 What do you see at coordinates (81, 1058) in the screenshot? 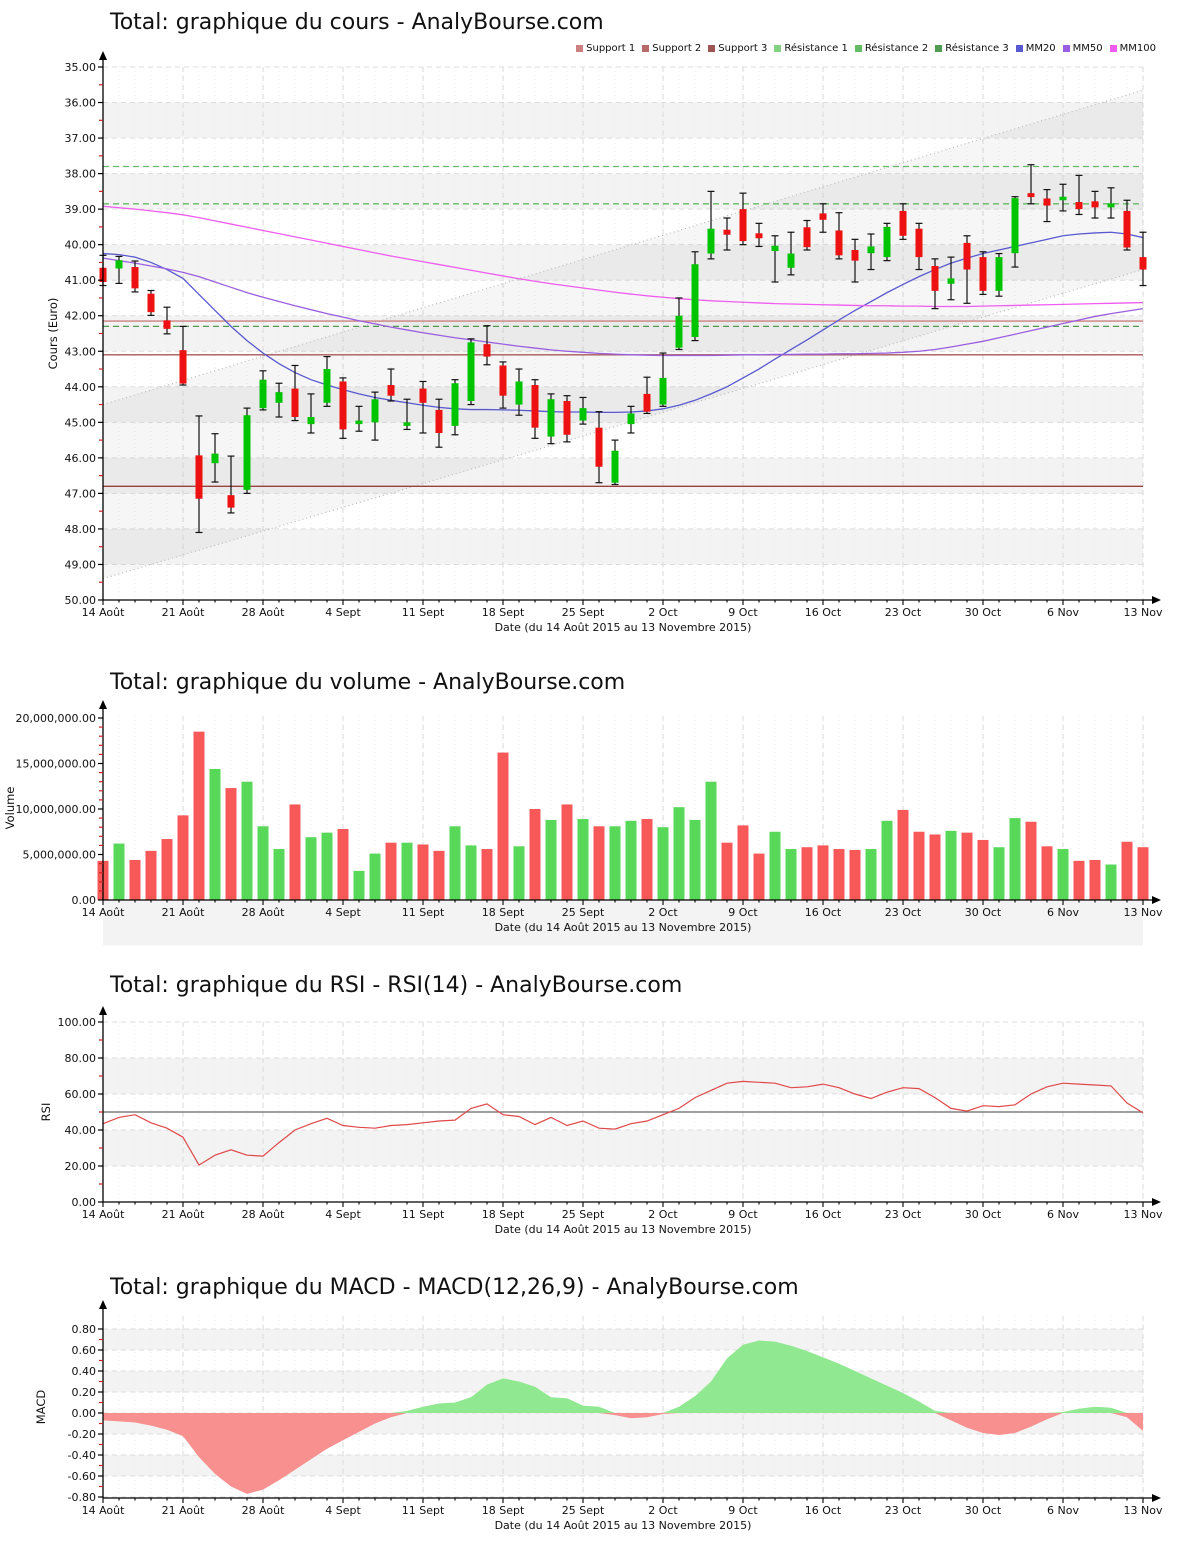
I see `svg-text: 80.00` at bounding box center [81, 1058].